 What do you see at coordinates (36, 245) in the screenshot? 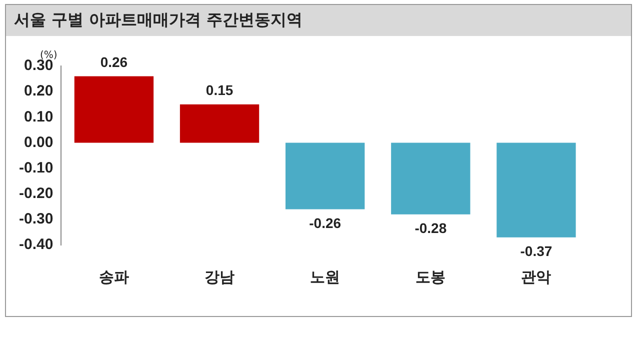
I see `y-tick-label: -0.40` at bounding box center [36, 245].